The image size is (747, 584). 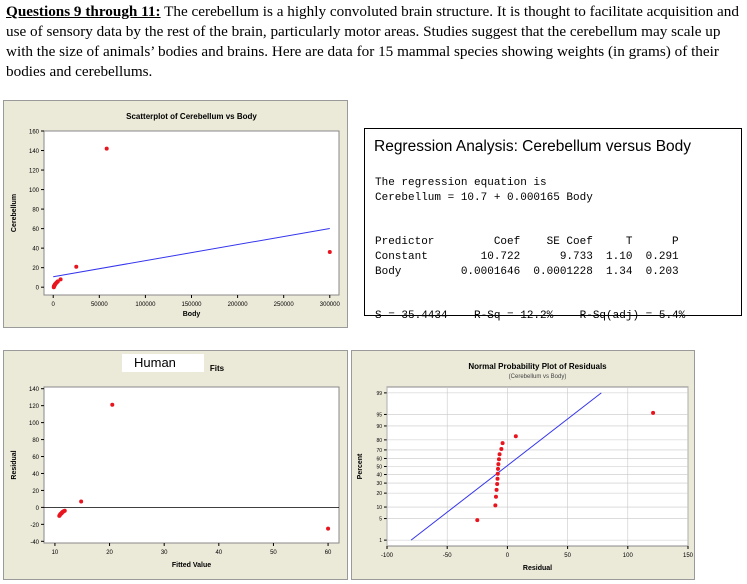 I want to click on y-axis-label: Cerebellum, so click(x=14, y=213).